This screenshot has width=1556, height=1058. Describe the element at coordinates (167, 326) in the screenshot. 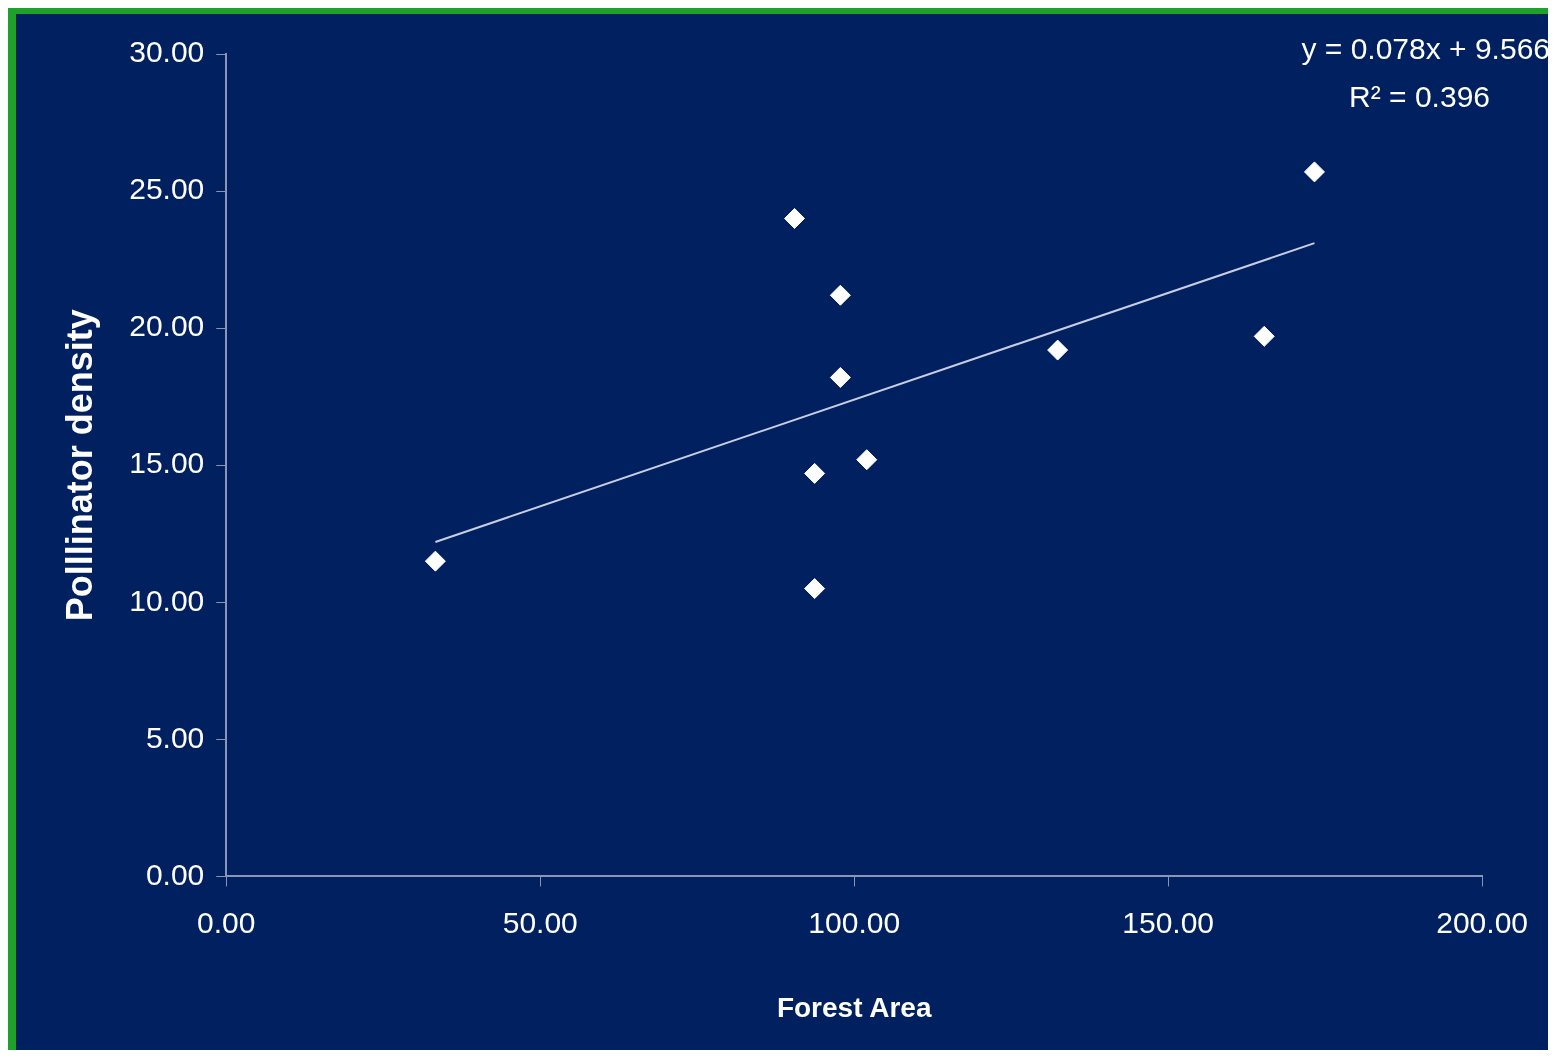

I see `y-tick-label: 20.00` at that location.